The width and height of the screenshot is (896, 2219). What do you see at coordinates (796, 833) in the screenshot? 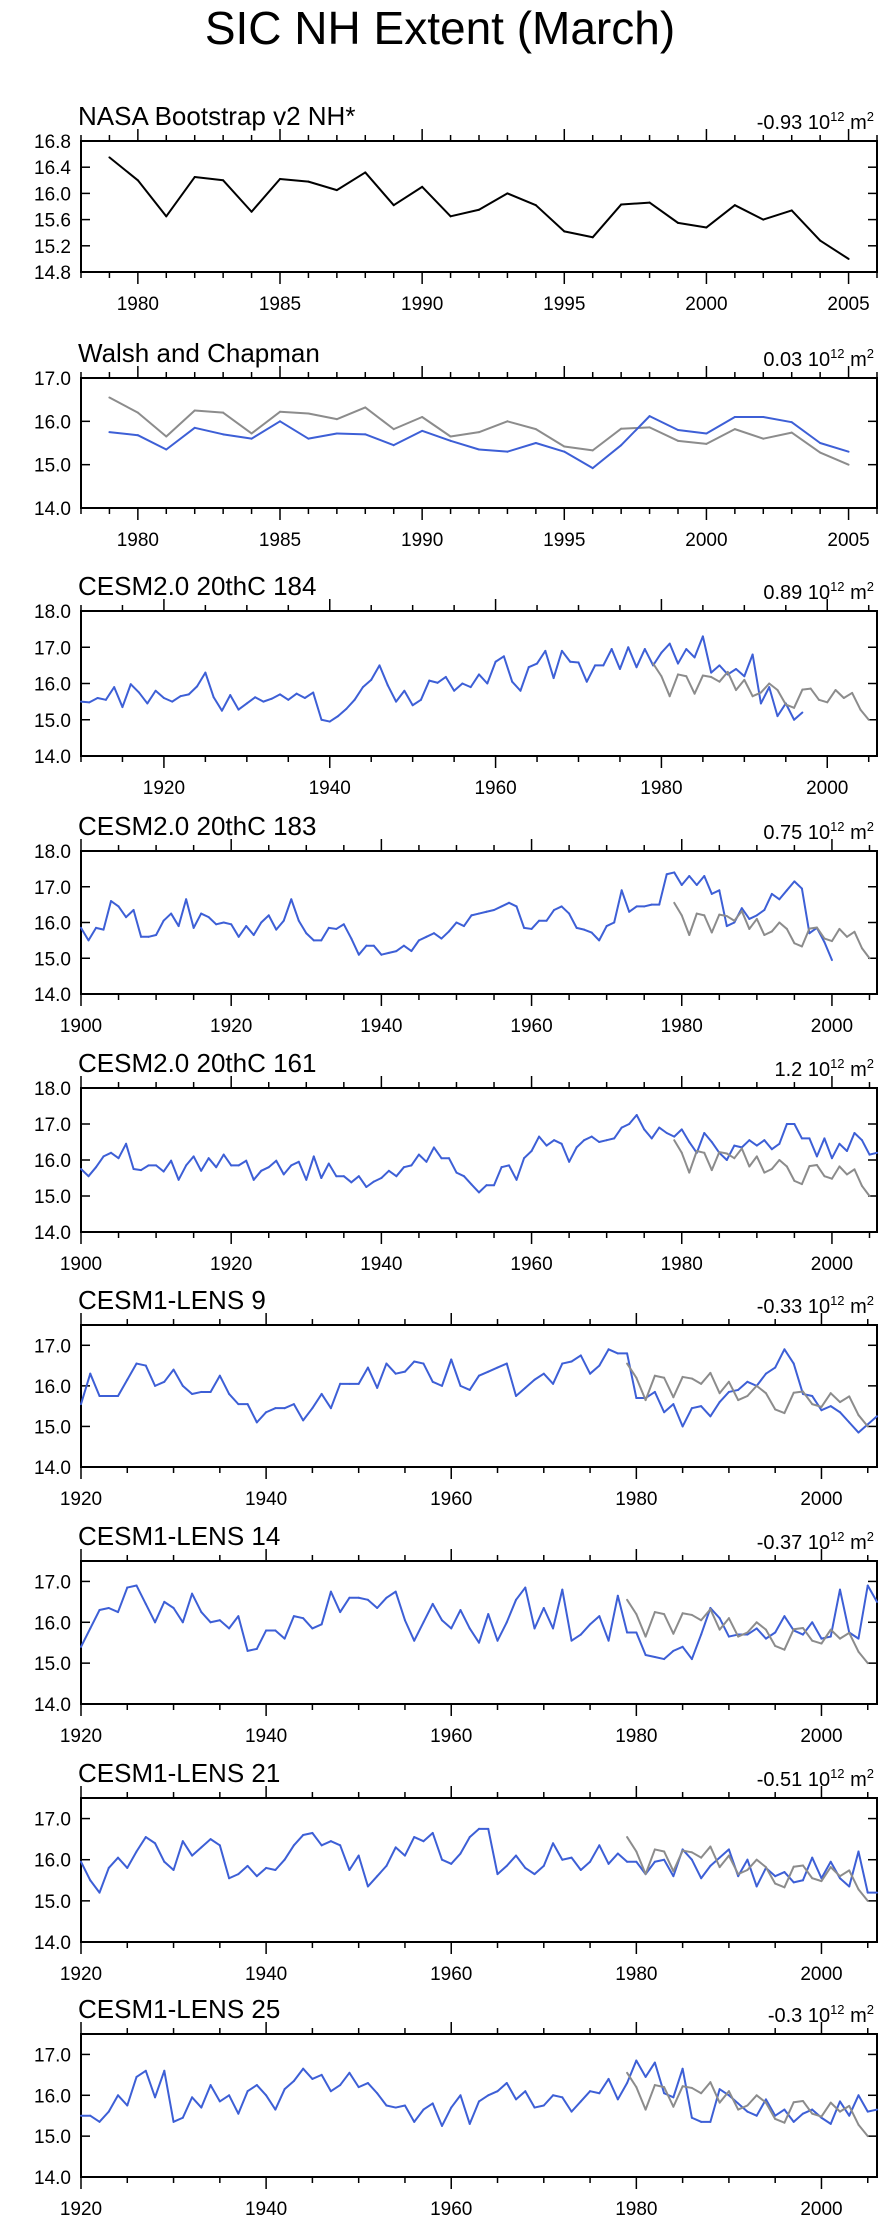
I see `trend-value: 0.75 10` at bounding box center [796, 833].